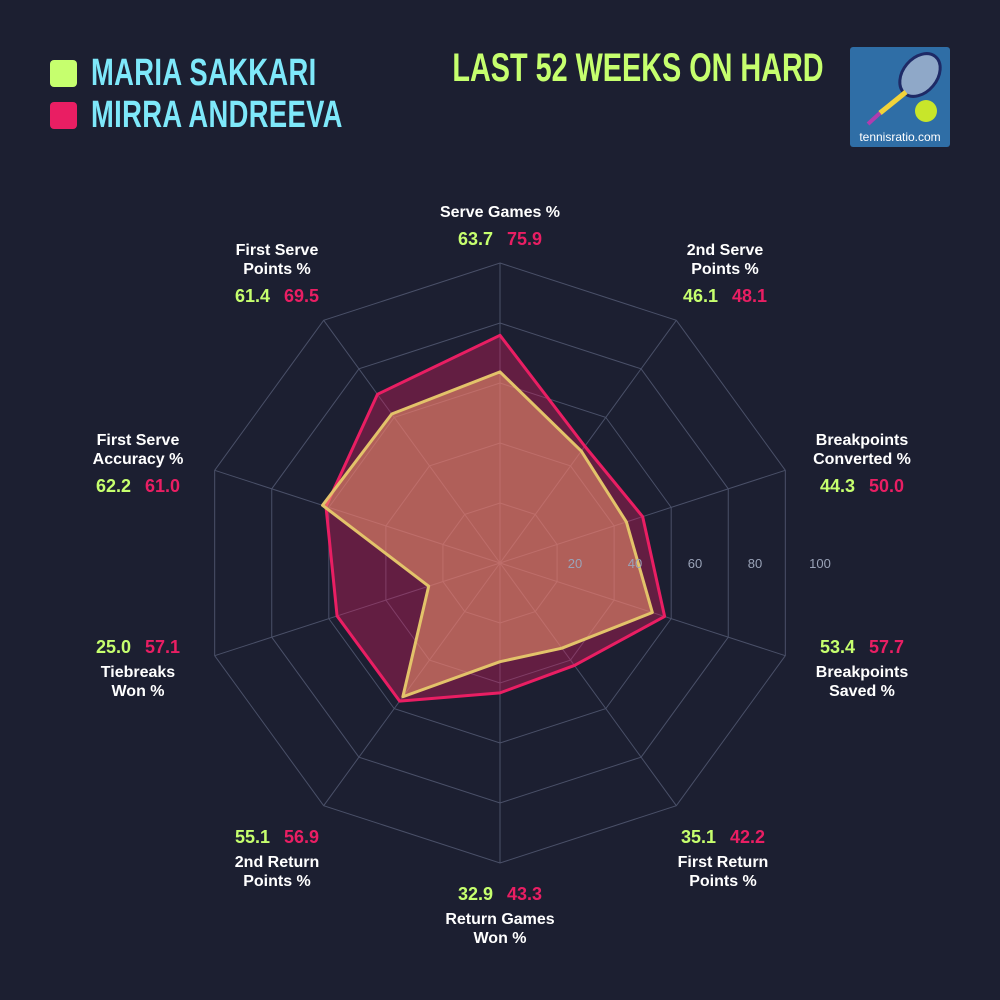 Image resolution: width=1000 pixels, height=1000 pixels. Describe the element at coordinates (725, 260) in the screenshot. I see `axis-name: 2nd Serve Points %` at that location.